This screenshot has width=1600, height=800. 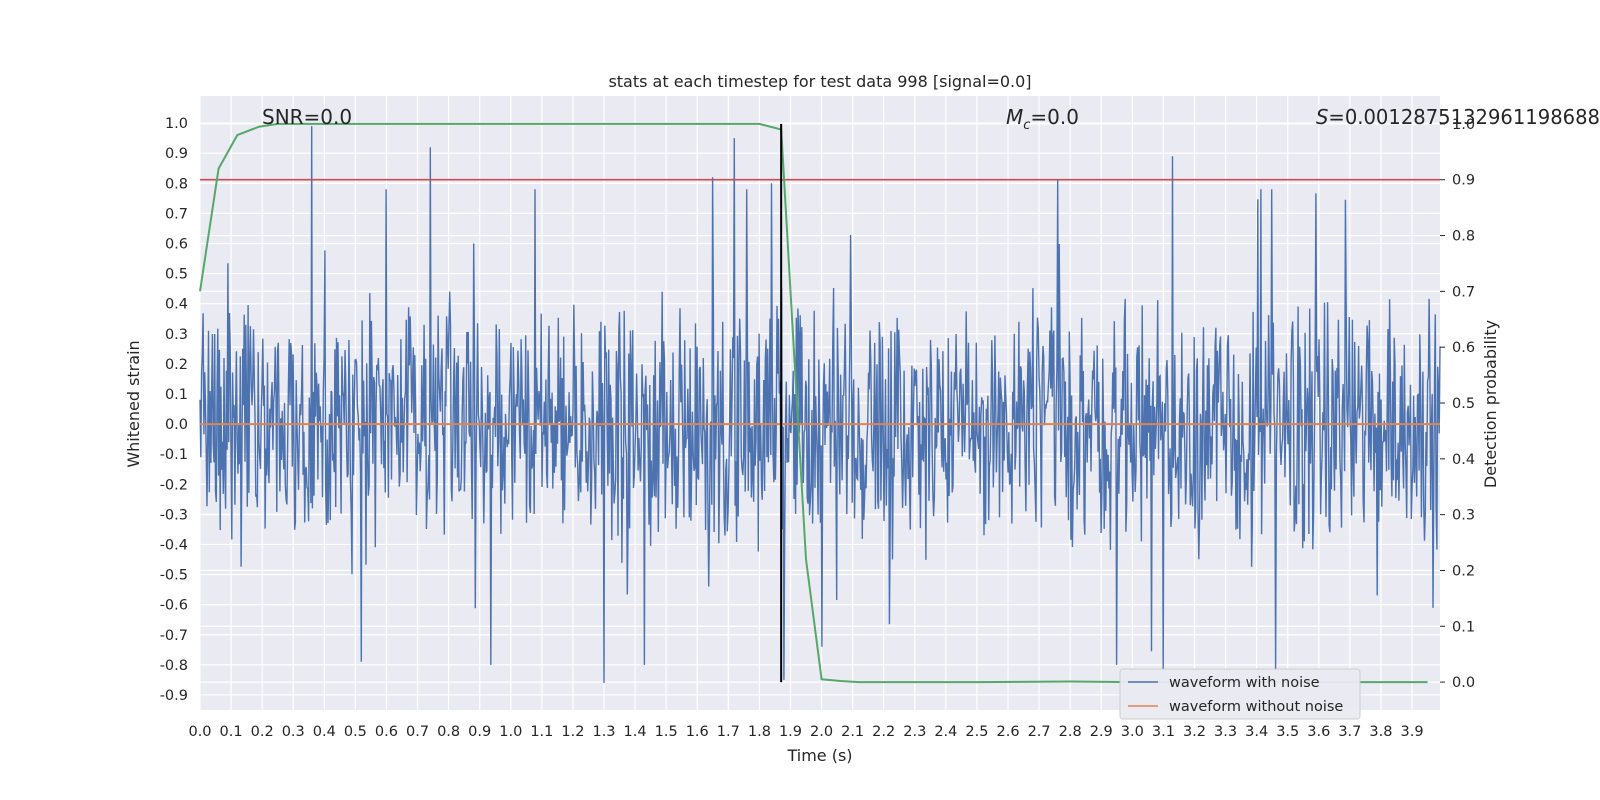 I want to click on y-tick-label: 0.3, so click(x=176, y=335).